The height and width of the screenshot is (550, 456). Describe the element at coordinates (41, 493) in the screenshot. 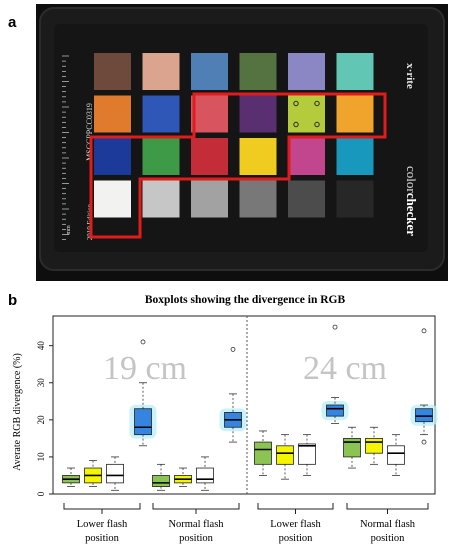

I see `y-tick-label: 0` at that location.